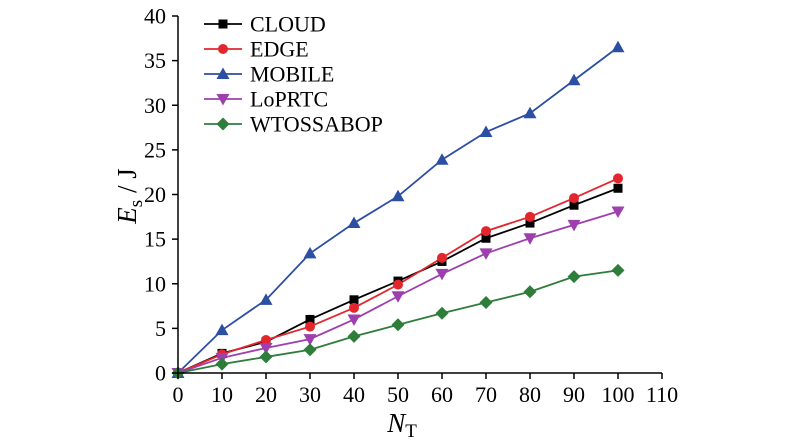 The width and height of the screenshot is (800, 446). Describe the element at coordinates (266, 394) in the screenshot. I see `x-tick-label: 20` at that location.